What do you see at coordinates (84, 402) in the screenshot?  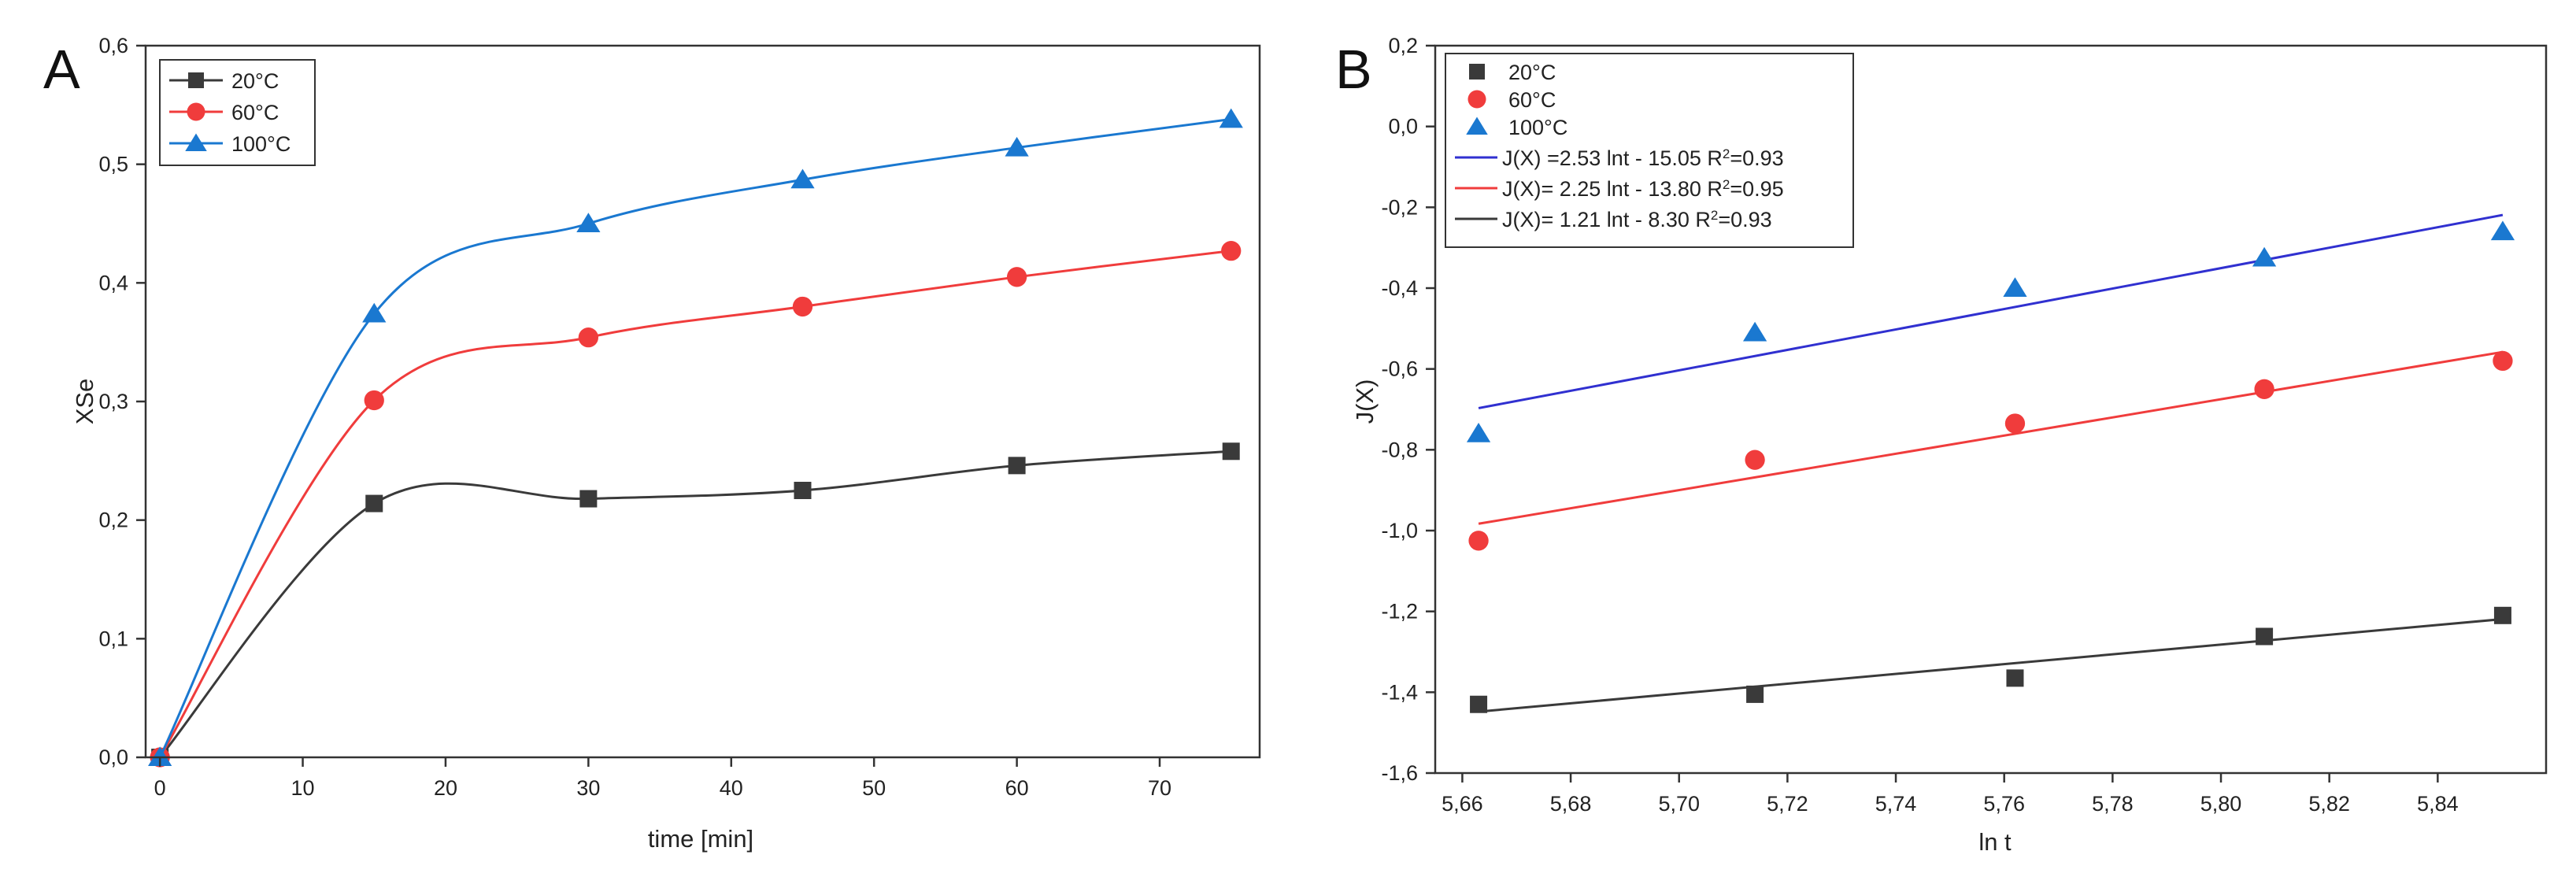 I see `panel-a-y-axis-label: XSe` at bounding box center [84, 402].